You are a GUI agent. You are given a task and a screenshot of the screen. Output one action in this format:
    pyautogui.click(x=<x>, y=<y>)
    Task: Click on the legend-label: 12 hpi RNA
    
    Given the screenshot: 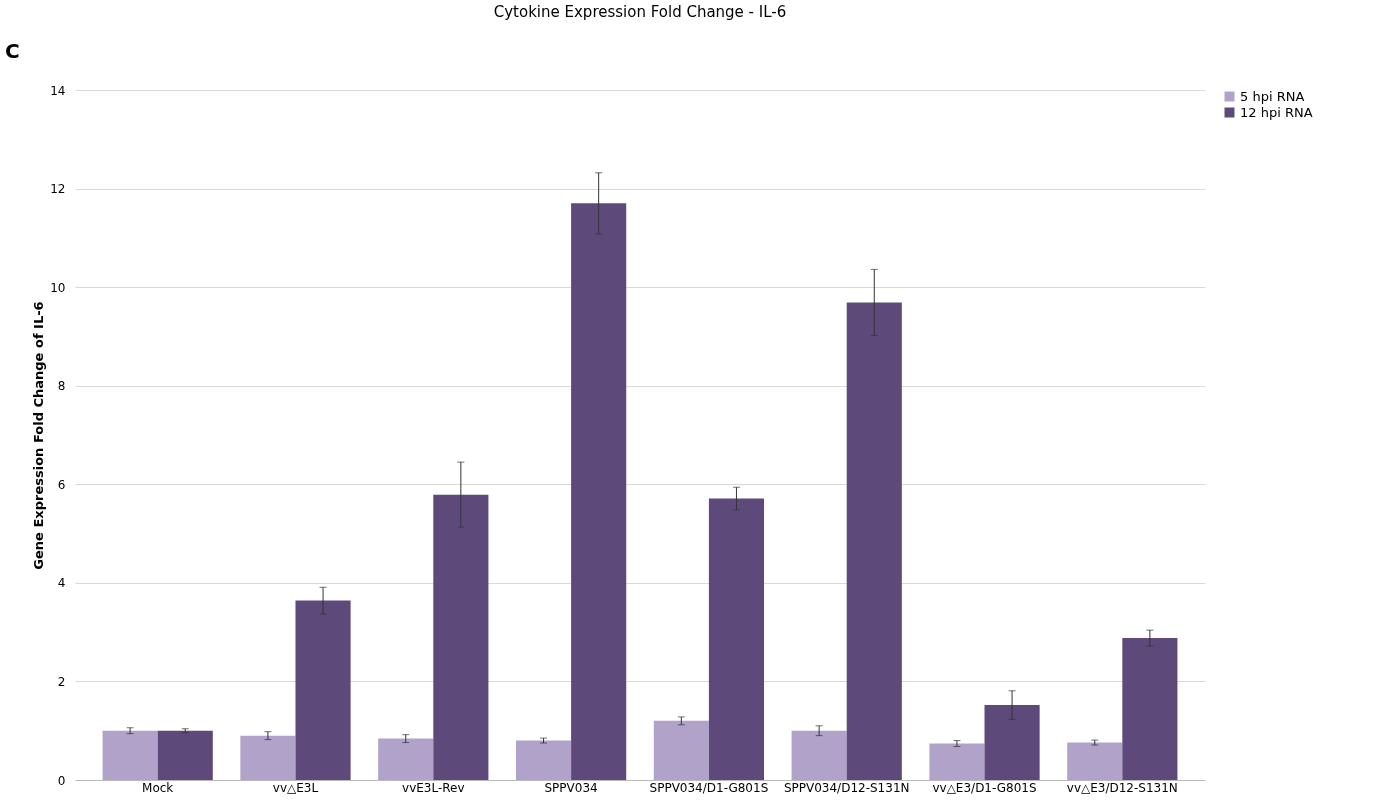 What is the action you would take?
    pyautogui.click(x=1276, y=112)
    